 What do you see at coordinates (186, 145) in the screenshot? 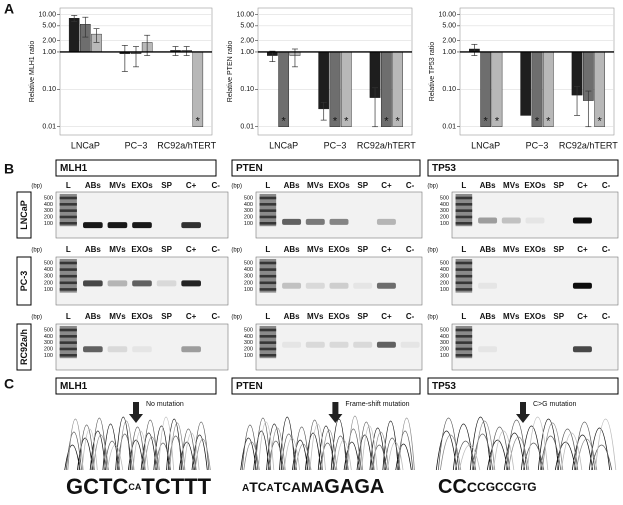
I see `x-tick-label: RC92a/hTERT` at bounding box center [186, 145].